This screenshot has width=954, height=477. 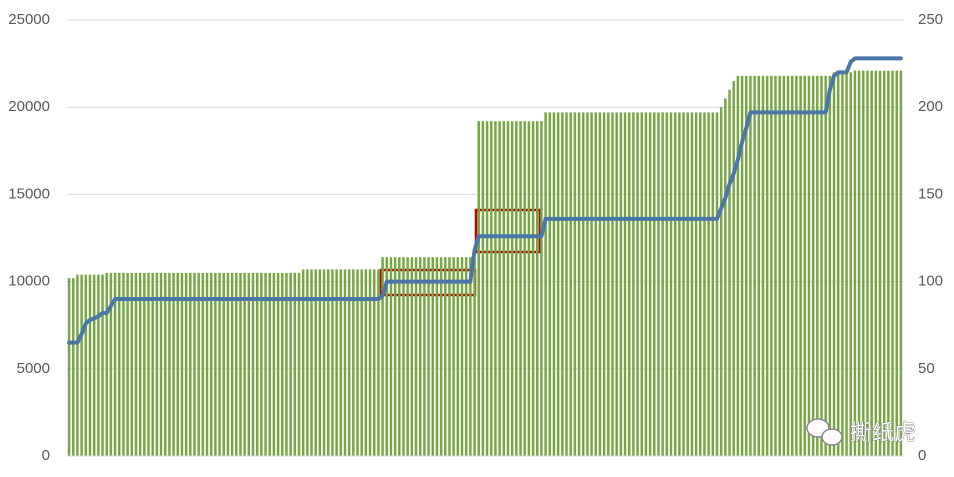 I want to click on y2-tick-label: 250, so click(x=930, y=19).